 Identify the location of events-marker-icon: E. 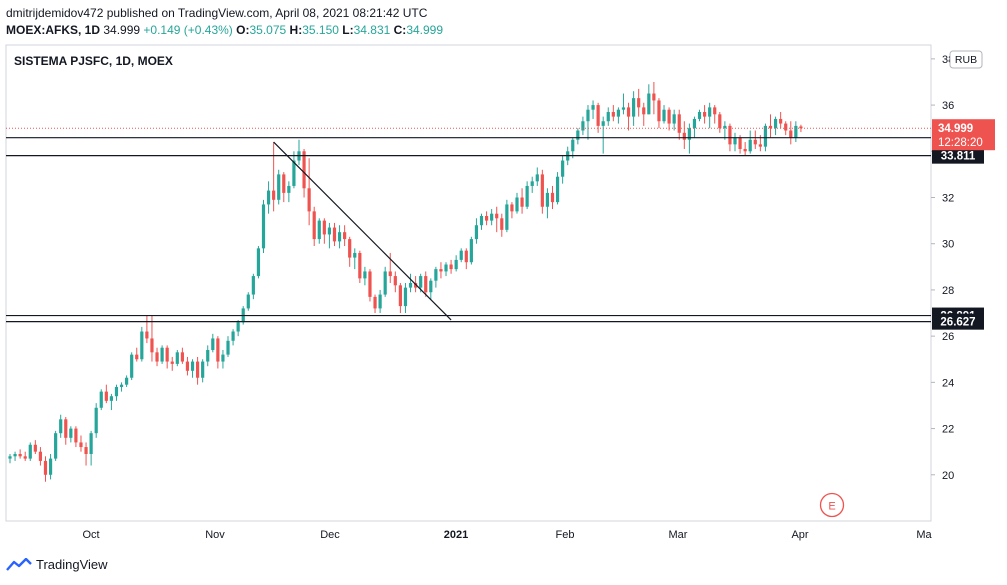
(832, 505).